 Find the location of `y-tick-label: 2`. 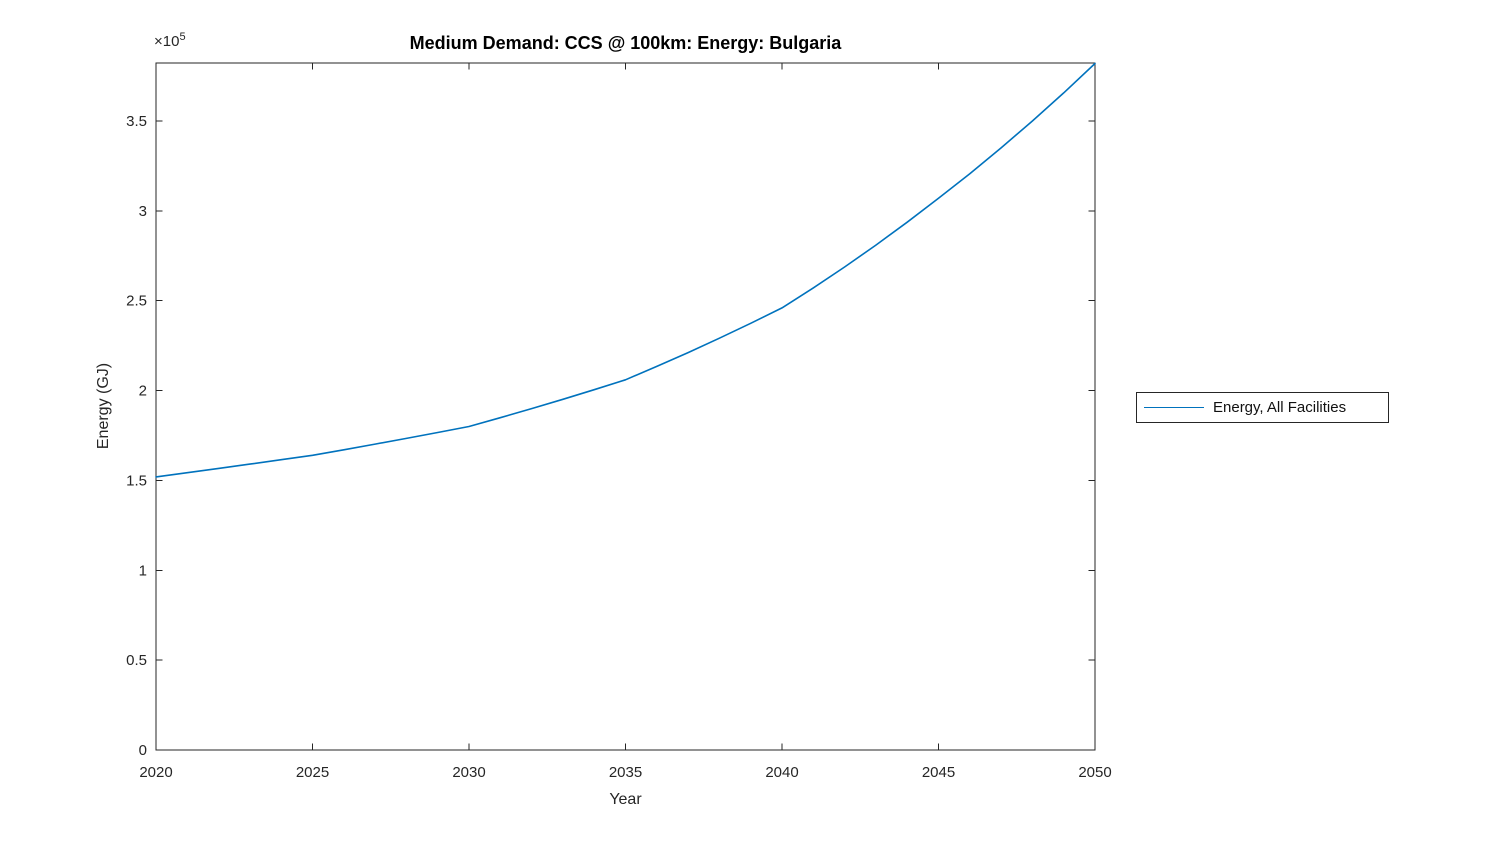

y-tick-label: 2 is located at coordinates (143, 391).